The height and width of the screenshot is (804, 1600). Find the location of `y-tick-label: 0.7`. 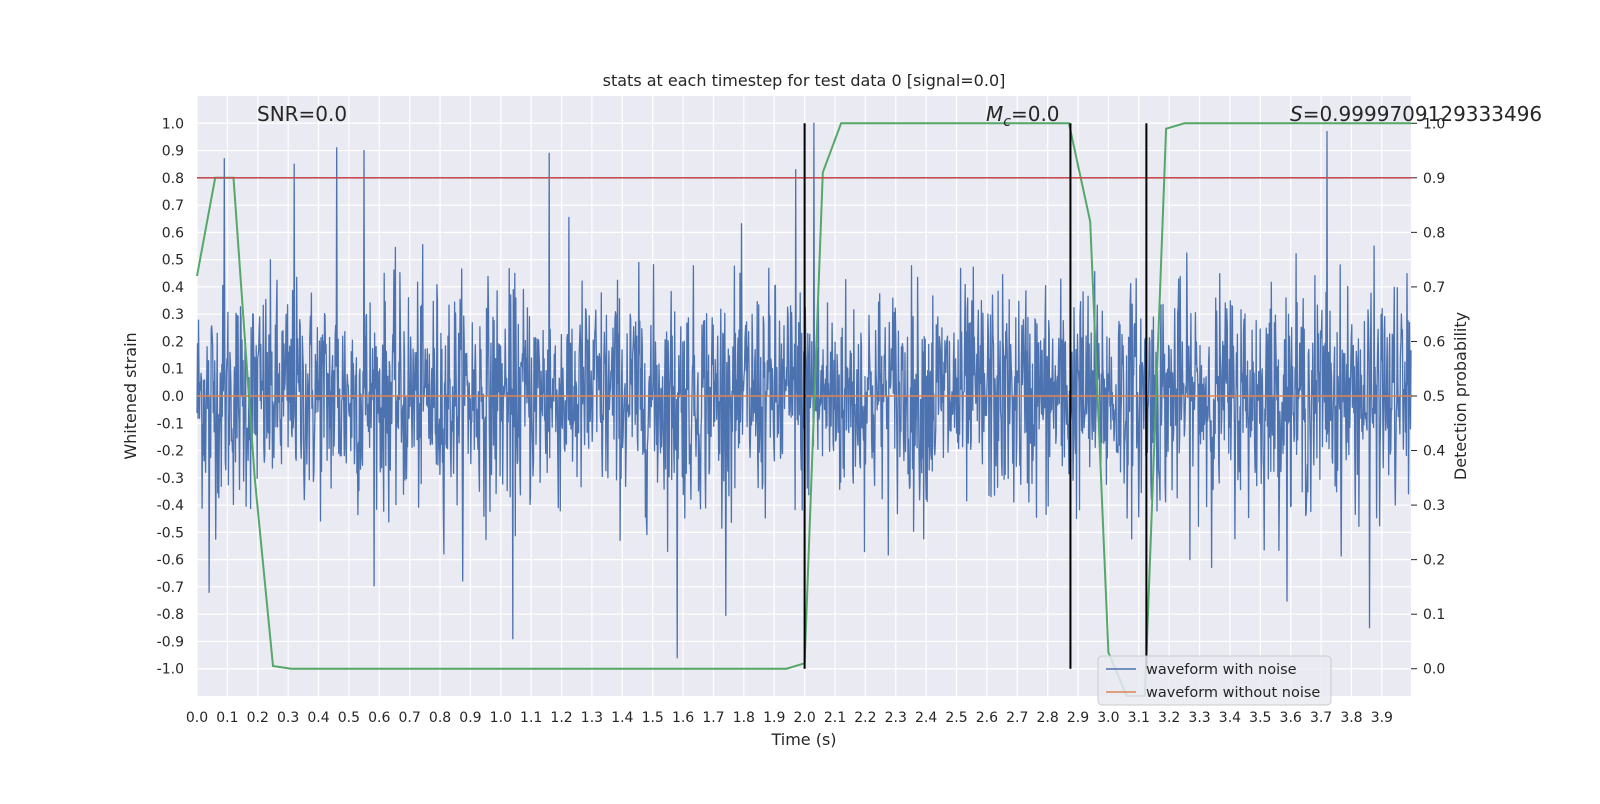

y-tick-label: 0.7 is located at coordinates (173, 206).